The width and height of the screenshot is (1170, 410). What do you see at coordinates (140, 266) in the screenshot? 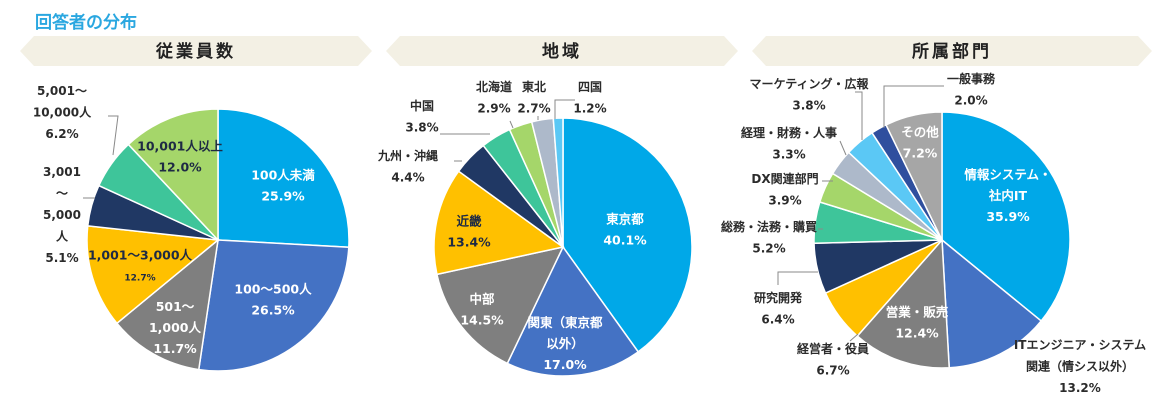
I see `slice-label: 1,001～3,000人 12.7%` at bounding box center [140, 266].